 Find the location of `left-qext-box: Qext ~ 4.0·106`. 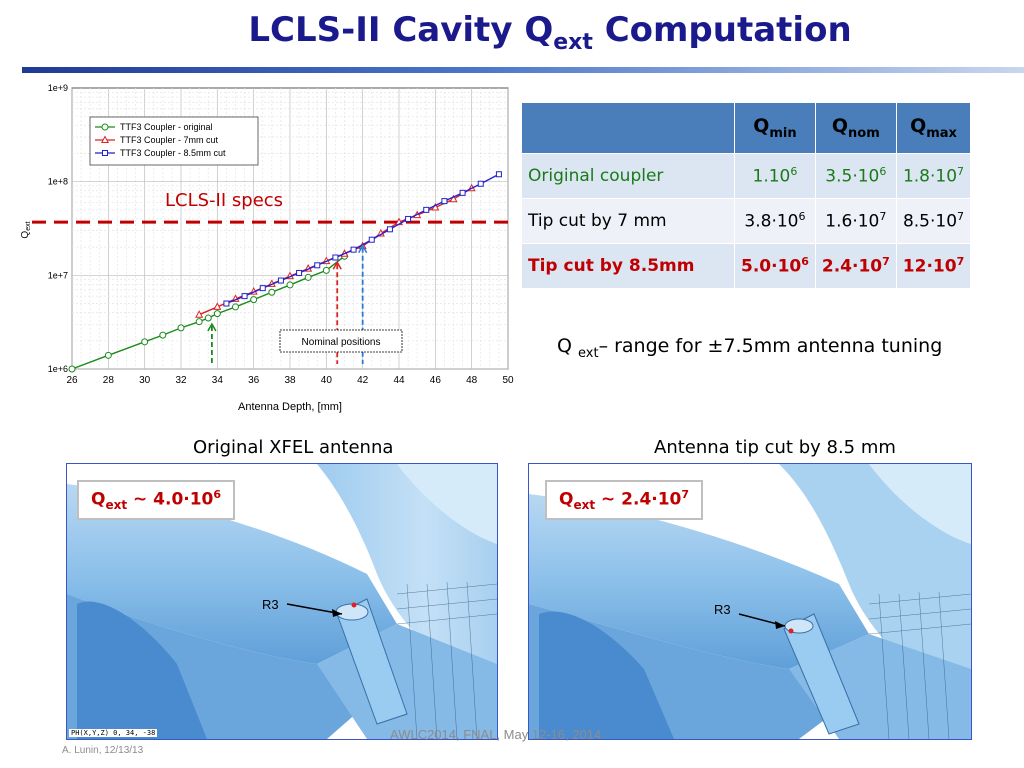

left-qext-box: Qext ~ 4.0·106 is located at coordinates (156, 500).